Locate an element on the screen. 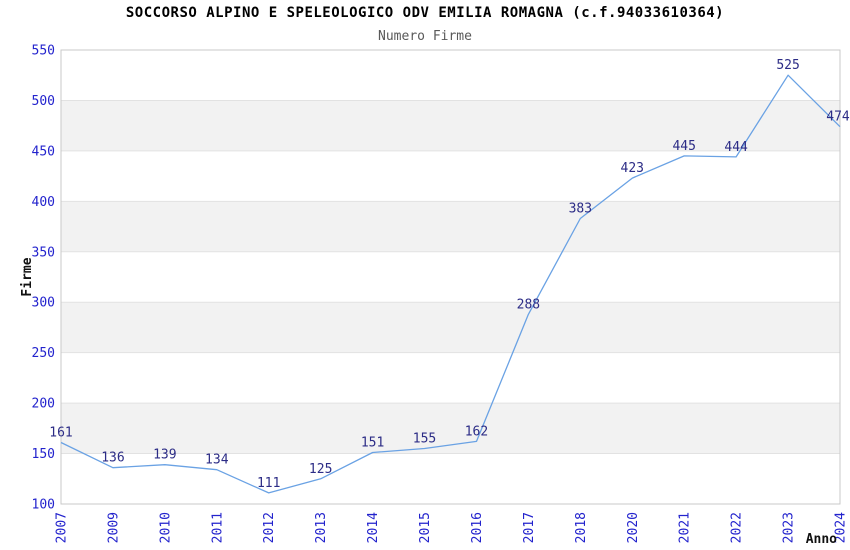  y-tick-label: 100 is located at coordinates (43, 505).